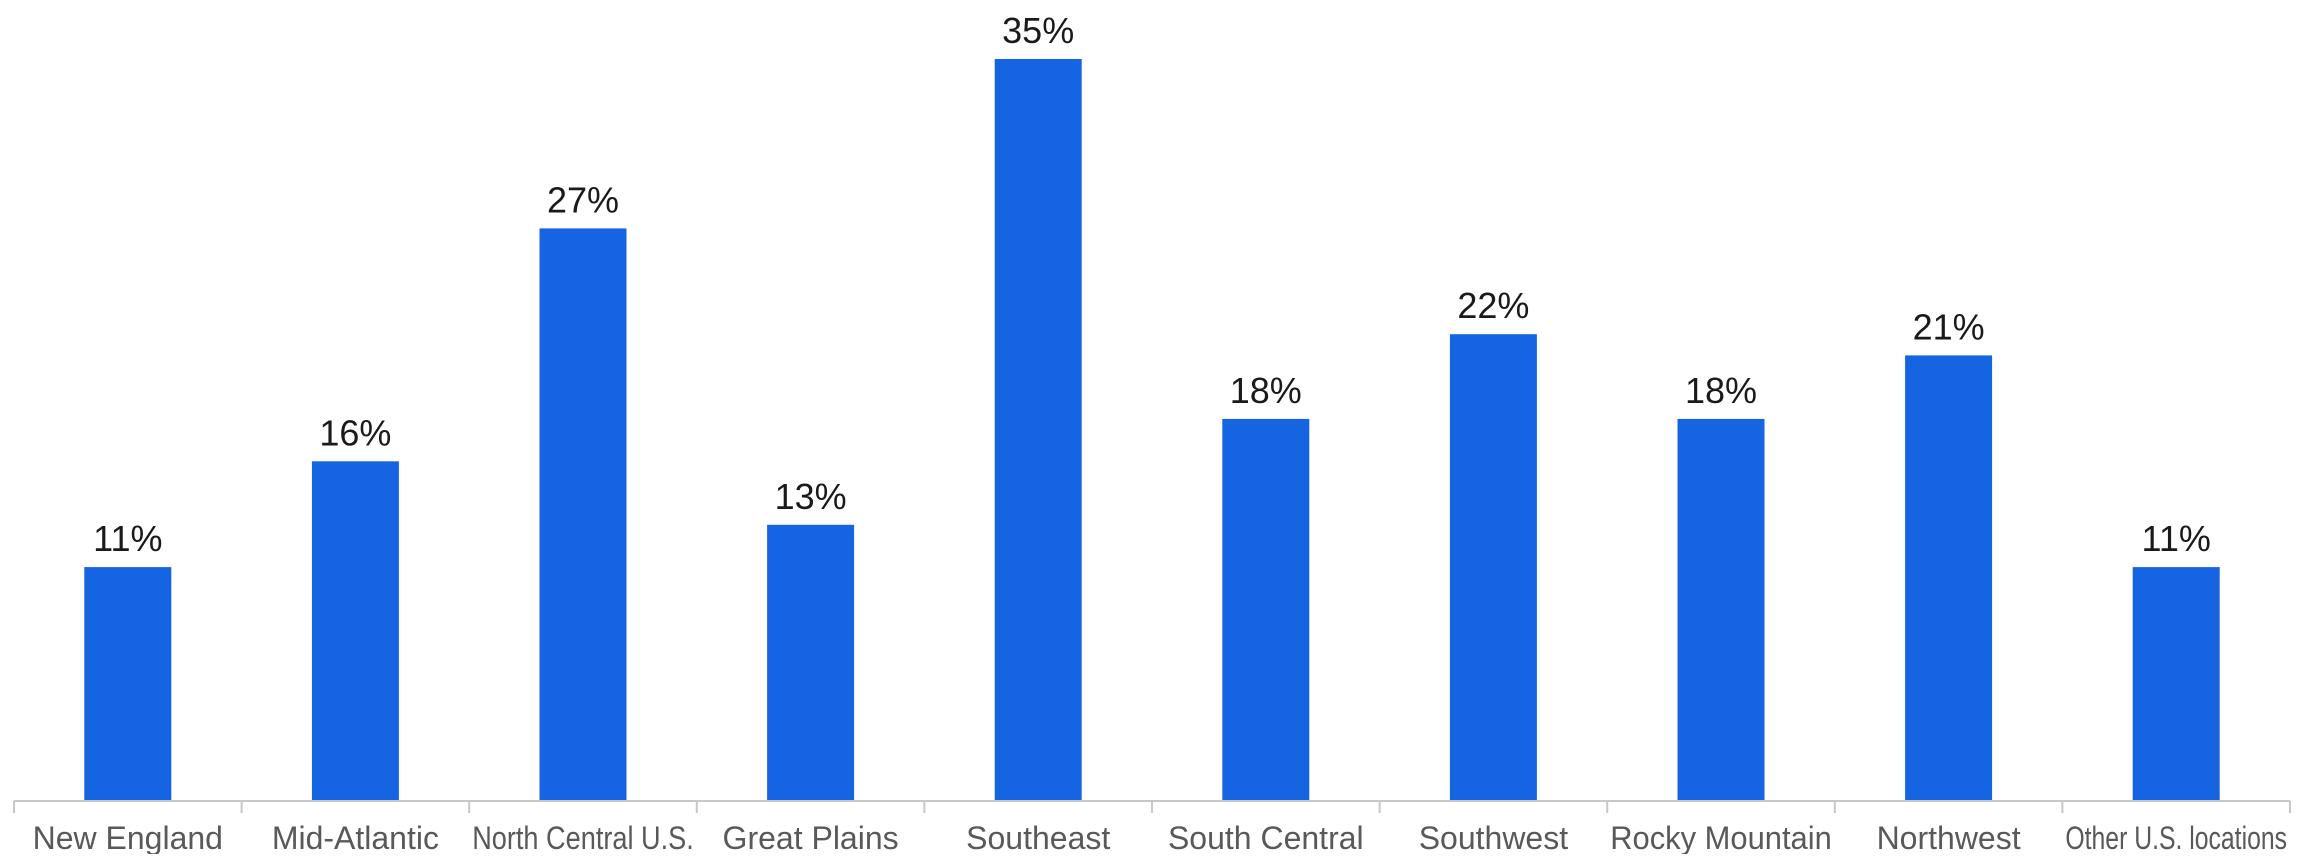 The image size is (2318, 859). What do you see at coordinates (1494, 837) in the screenshot?
I see `x-tick-label: Southwest` at bounding box center [1494, 837].